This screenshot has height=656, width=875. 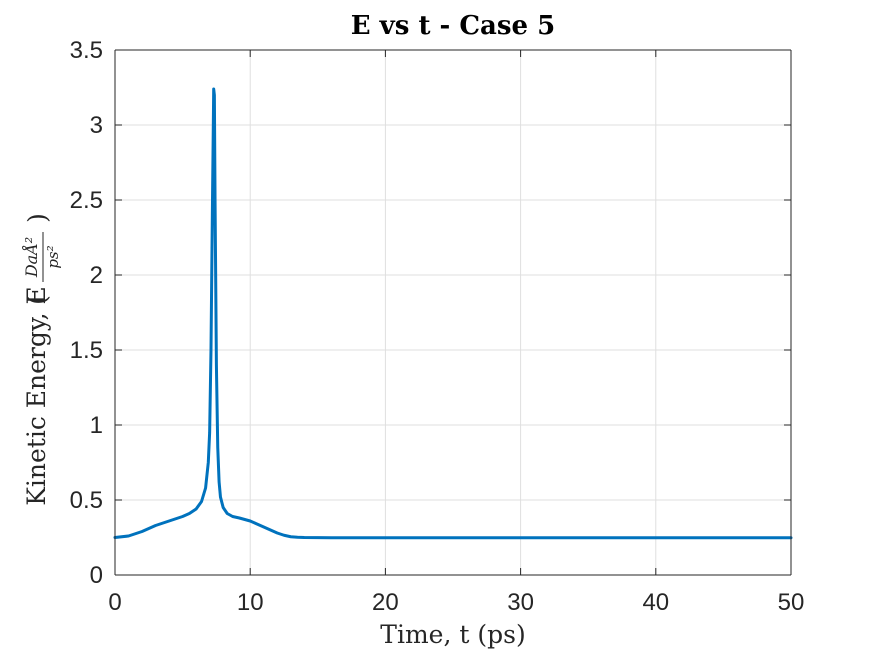 I want to click on x-tick-label: 0, so click(x=114, y=602).